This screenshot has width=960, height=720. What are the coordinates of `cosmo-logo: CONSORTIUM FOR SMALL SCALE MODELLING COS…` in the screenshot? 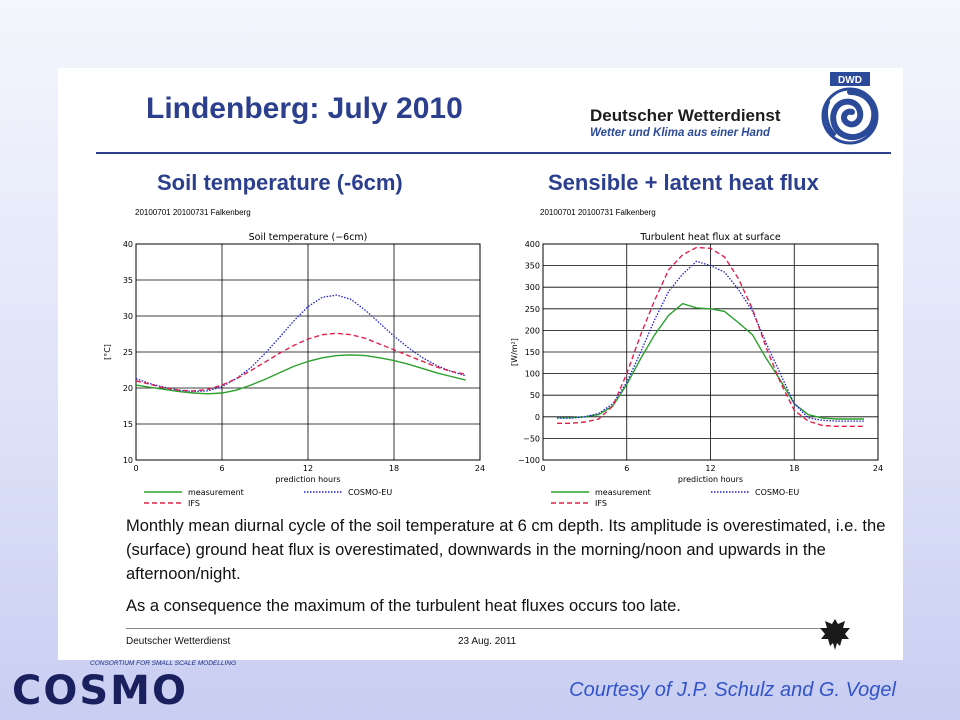 It's located at (122, 687).